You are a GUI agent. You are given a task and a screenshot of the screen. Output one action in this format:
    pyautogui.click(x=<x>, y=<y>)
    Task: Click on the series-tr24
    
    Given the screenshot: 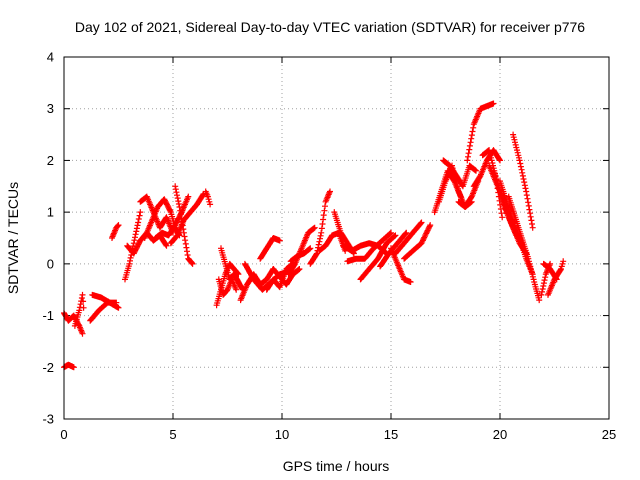 What is the action you would take?
    pyautogui.click(x=300, y=255)
    